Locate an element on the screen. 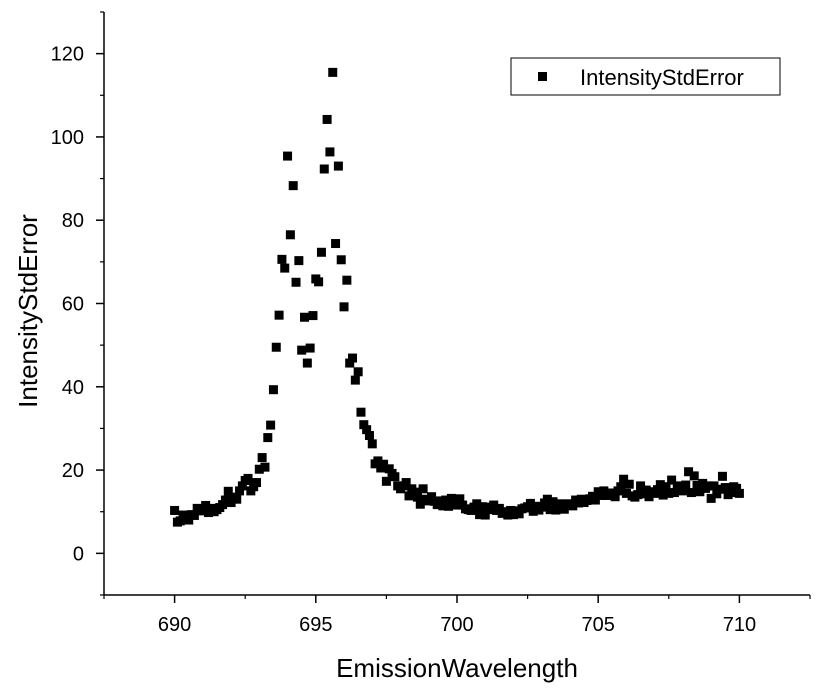 This screenshot has height=696, width=827. x-tick-label: 700 is located at coordinates (456, 625).